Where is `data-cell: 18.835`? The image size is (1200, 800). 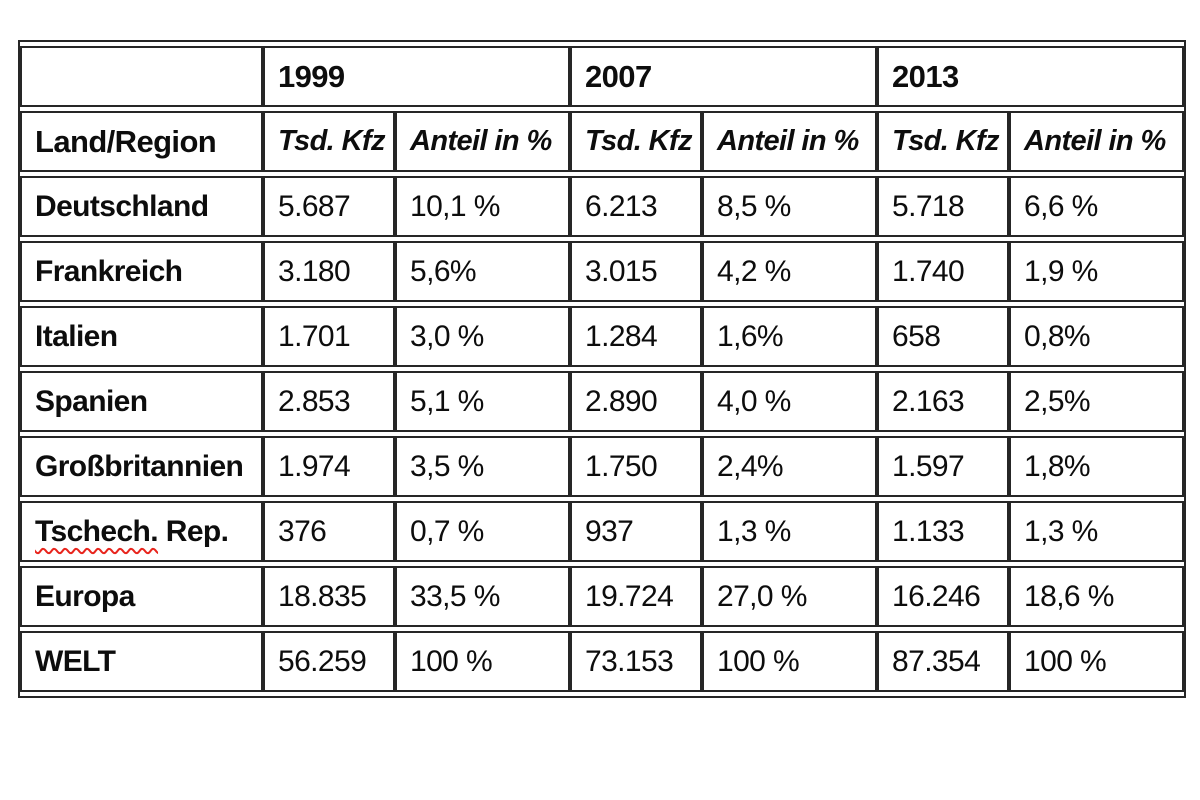
data-cell: 18.835 is located at coordinates (329, 596).